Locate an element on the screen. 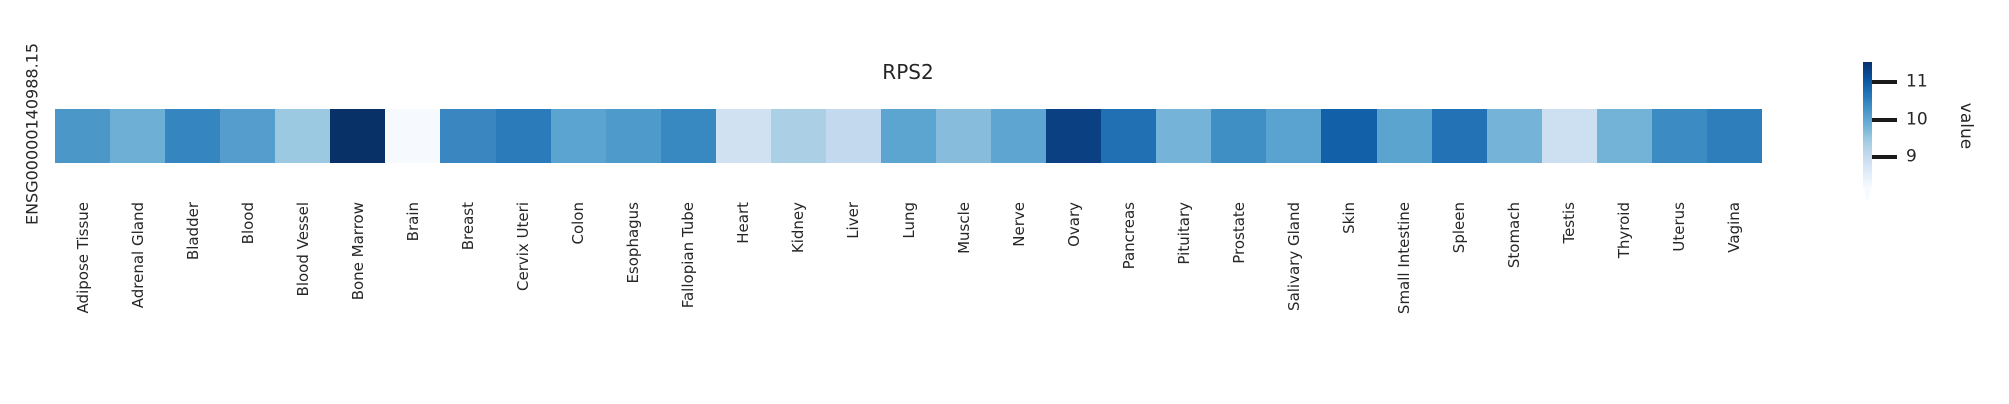 The image size is (2009, 404). x-tick-label: Colon is located at coordinates (578, 223).